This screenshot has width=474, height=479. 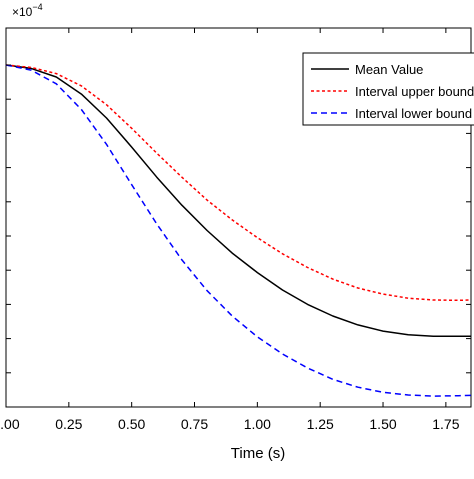 What do you see at coordinates (382, 424) in the screenshot?
I see `x-tick-label: 1.50` at bounding box center [382, 424].